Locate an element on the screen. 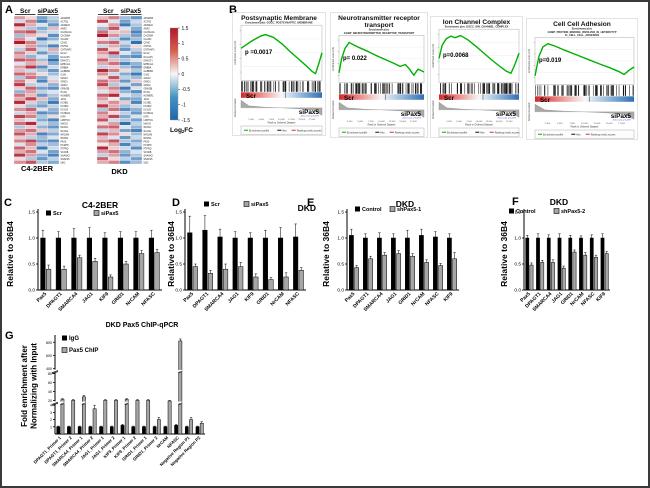 This screenshot has width=650, height=488. svg-text: HCN1 is located at coordinates (64, 93).